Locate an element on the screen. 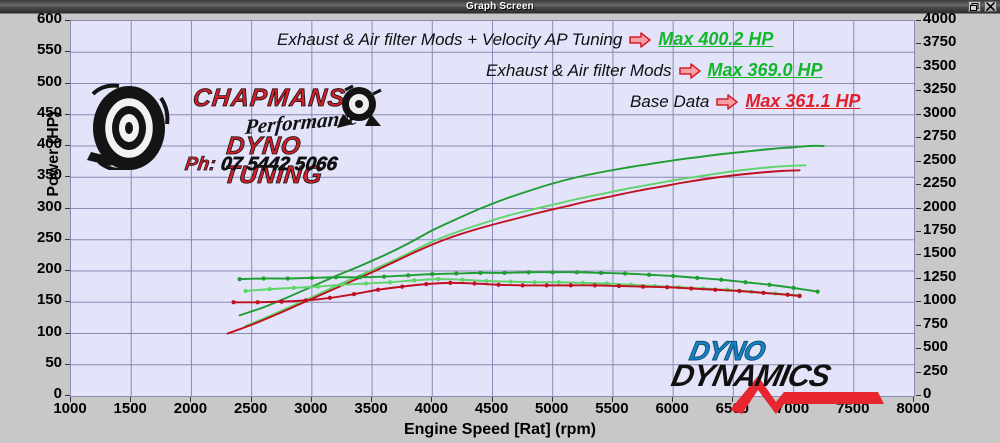  tire-icon is located at coordinates (128, 126).